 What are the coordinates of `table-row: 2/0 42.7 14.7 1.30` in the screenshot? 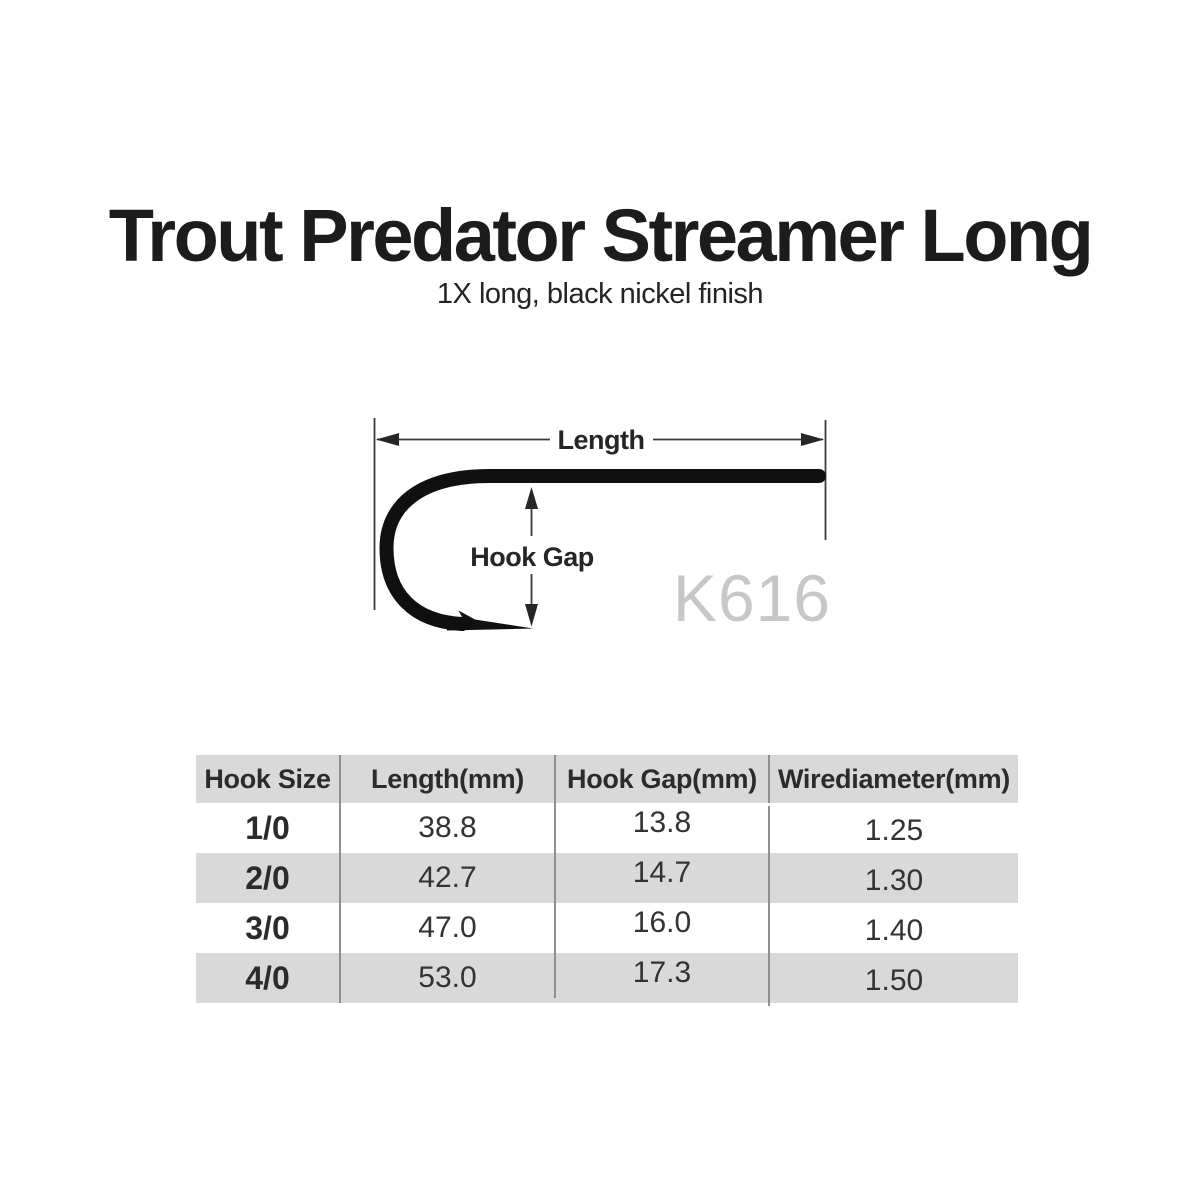 It's located at (607, 877).